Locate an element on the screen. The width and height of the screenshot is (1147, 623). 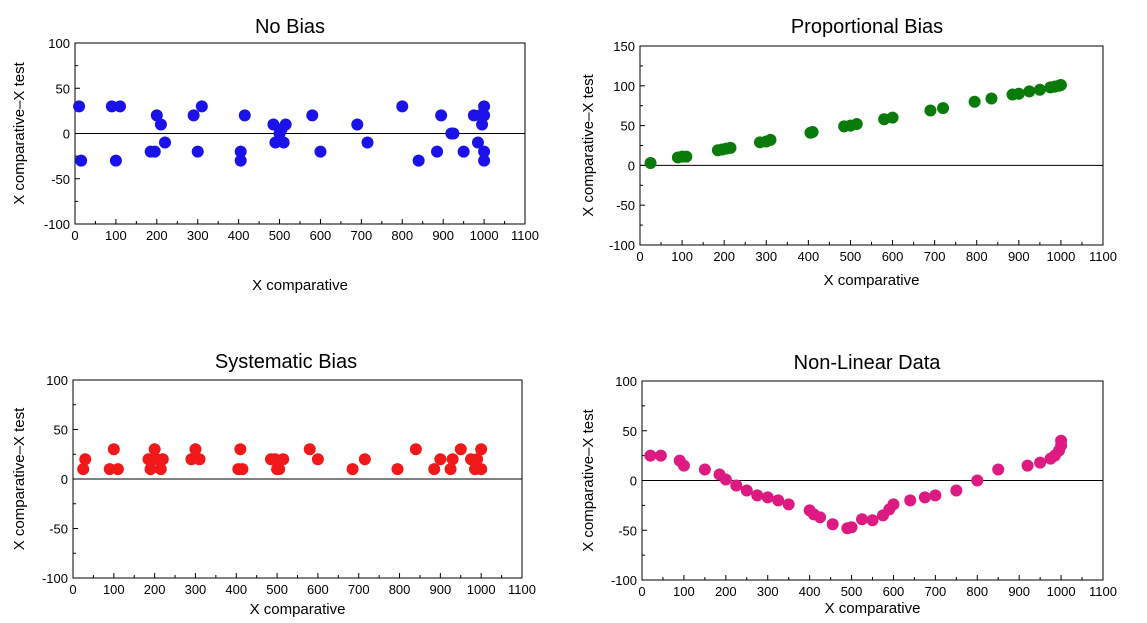
y-tick-label: 0 is located at coordinates (631, 165).